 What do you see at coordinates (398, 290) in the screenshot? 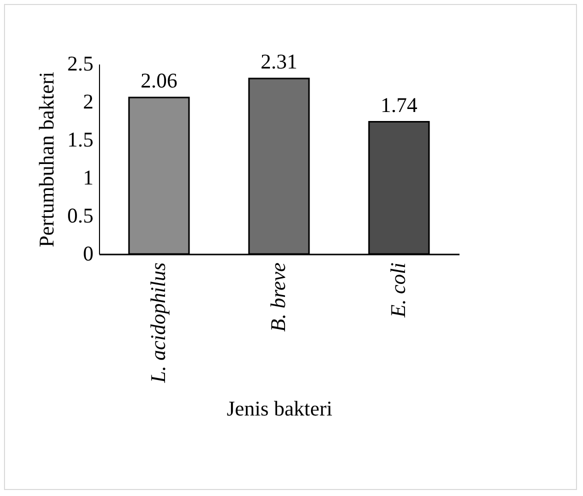
I see `x-tick-label: E. coli` at bounding box center [398, 290].